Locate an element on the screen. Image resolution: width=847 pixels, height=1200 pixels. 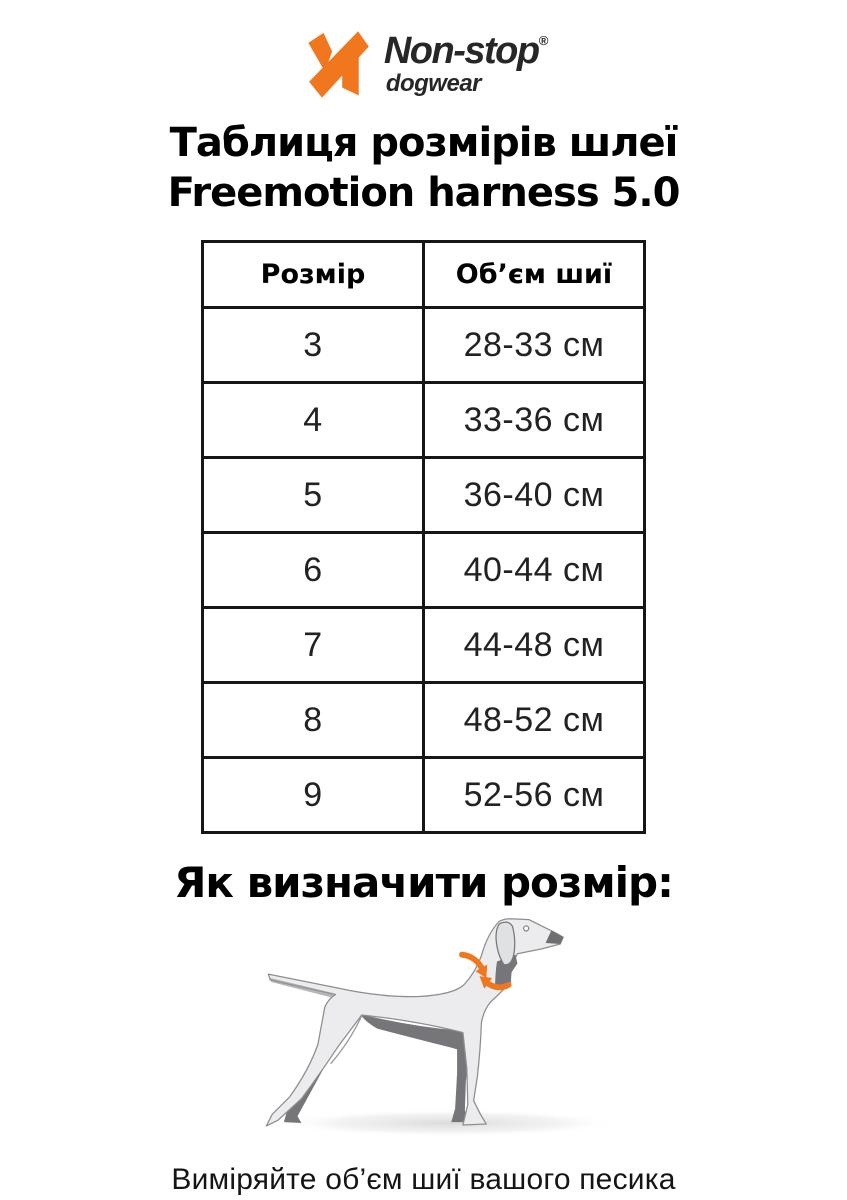
size-cell: 6 is located at coordinates (313, 570).